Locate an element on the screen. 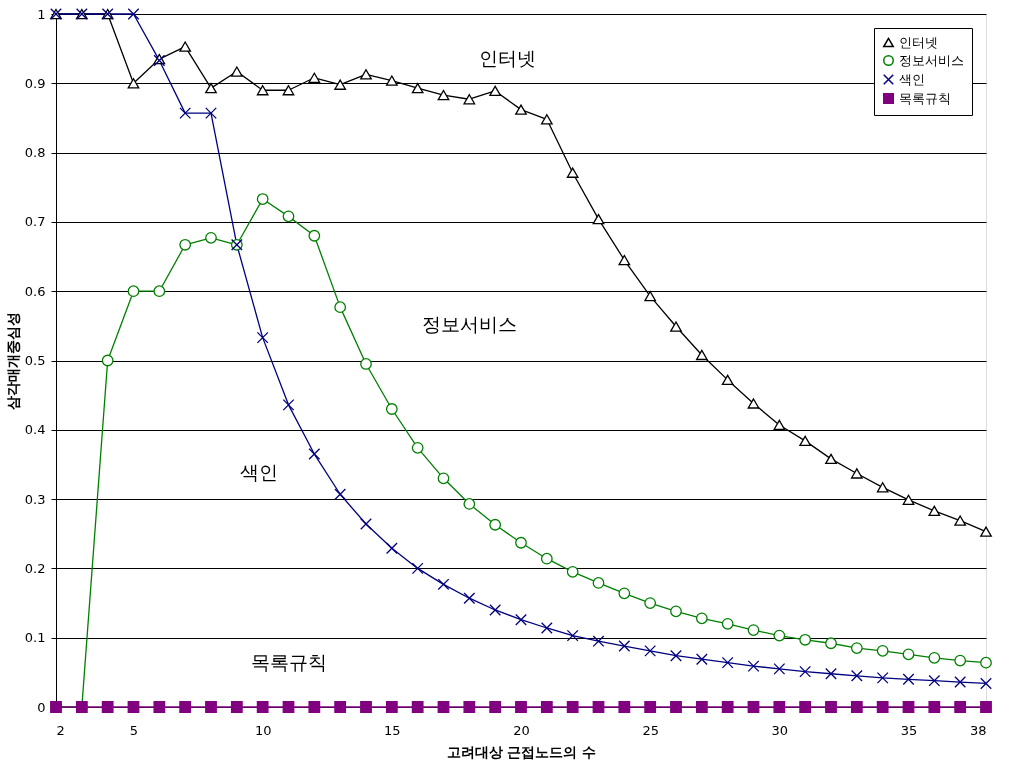  x-tick-label: 5 is located at coordinates (134, 730).